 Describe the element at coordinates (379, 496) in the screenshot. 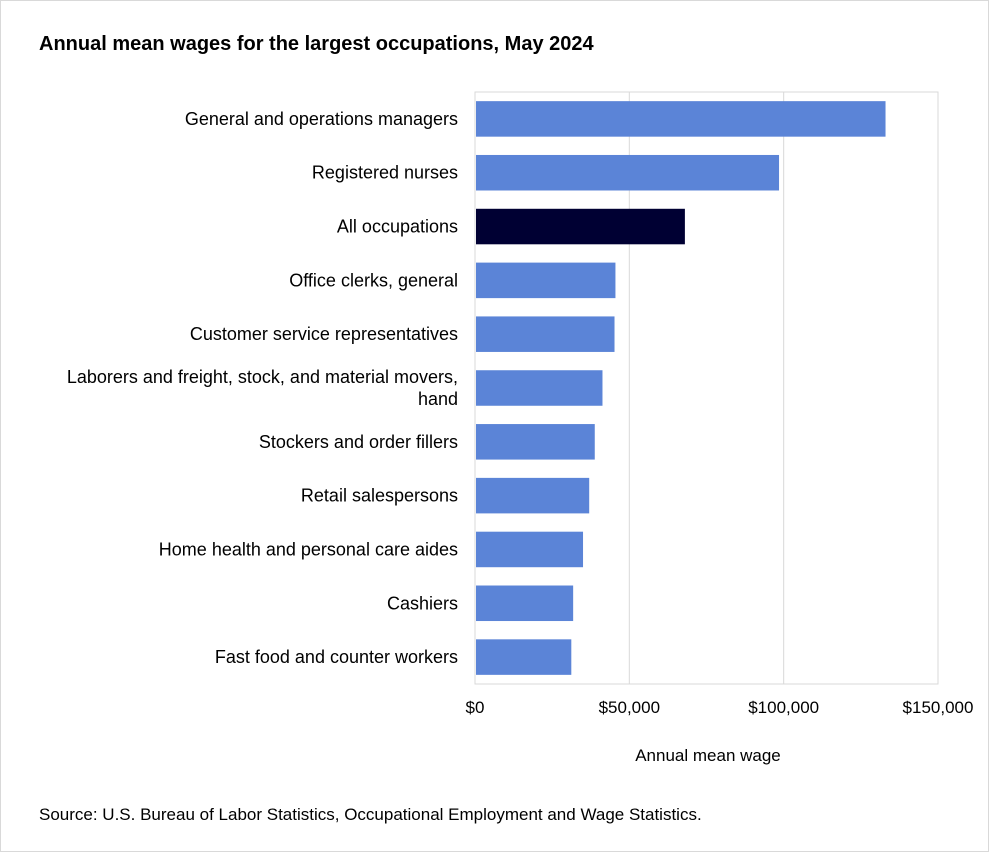

I see `category-label-7: Retail salespersons` at that location.